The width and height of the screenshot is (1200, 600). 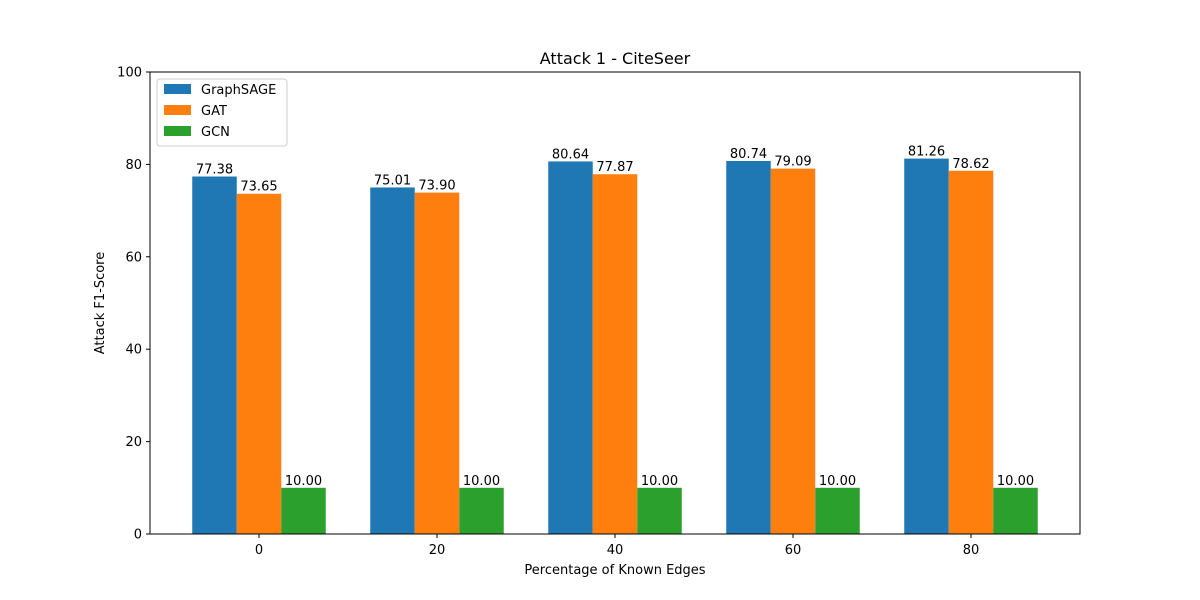 What do you see at coordinates (138, 535) in the screenshot?
I see `y-tick-label: 0` at bounding box center [138, 535].